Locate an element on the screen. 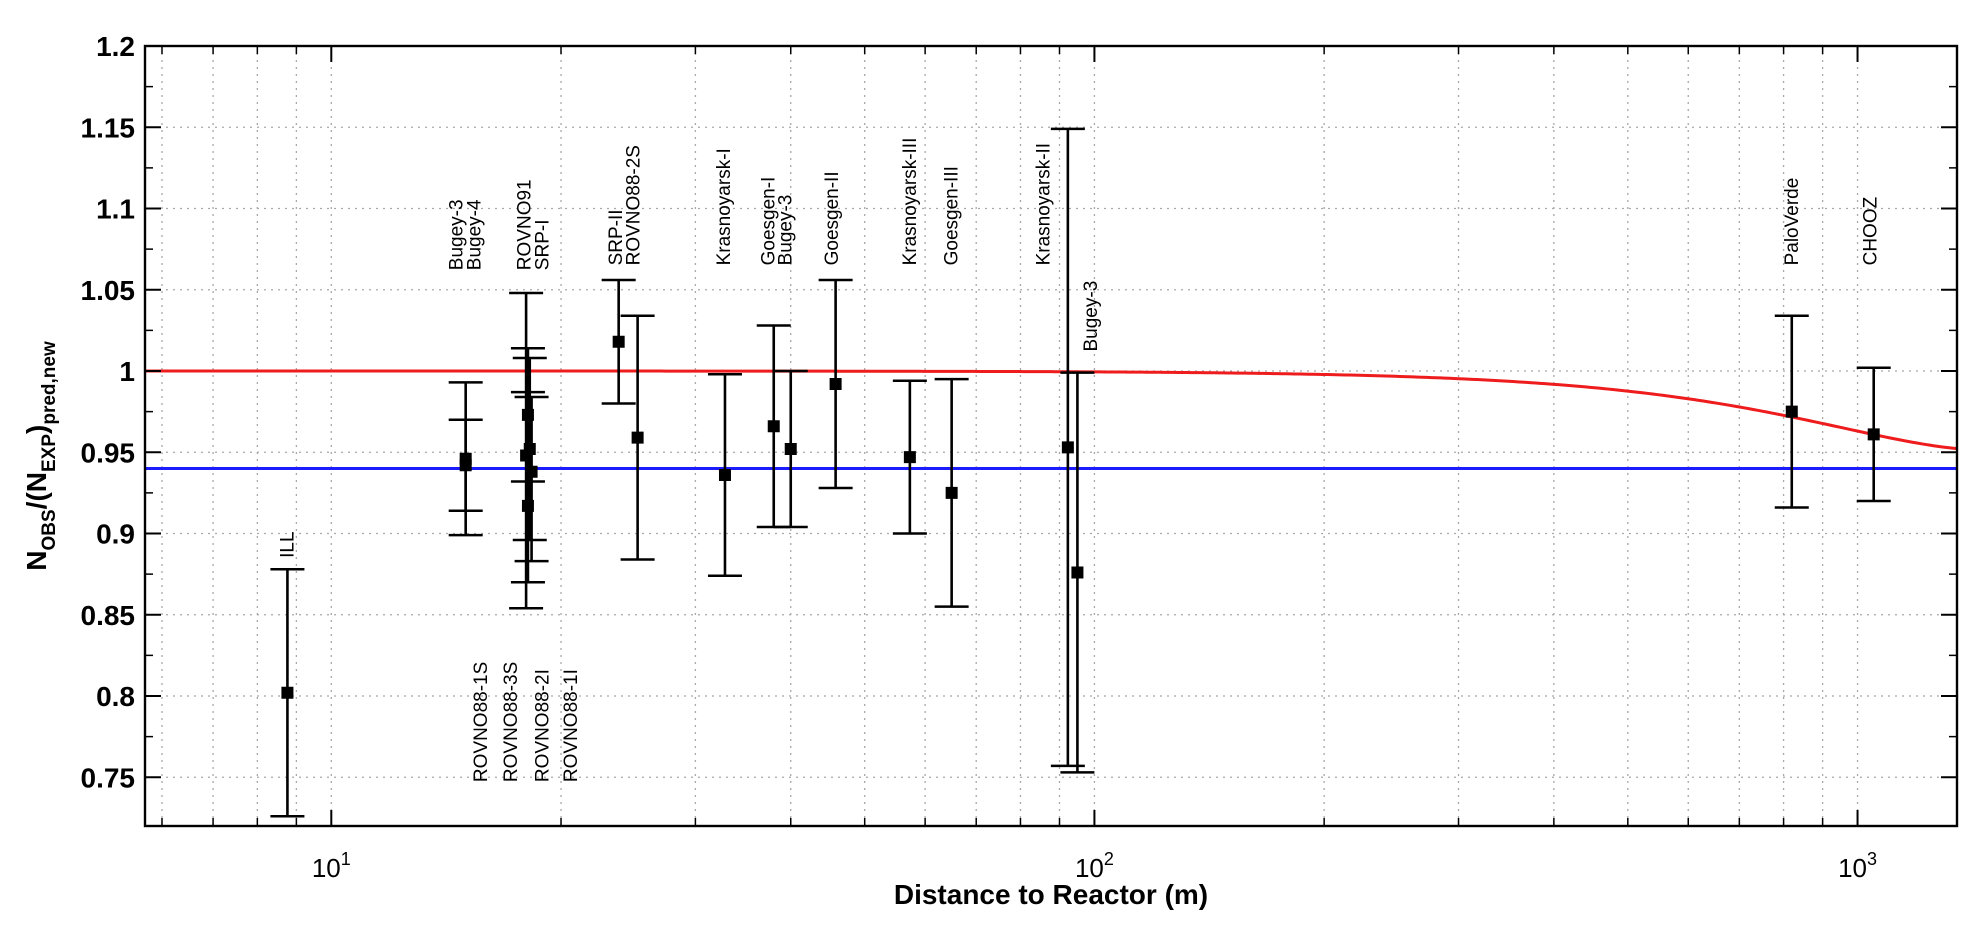 The height and width of the screenshot is (949, 1980). experiment-label: Krasnoyarsk-II is located at coordinates (1044, 204).